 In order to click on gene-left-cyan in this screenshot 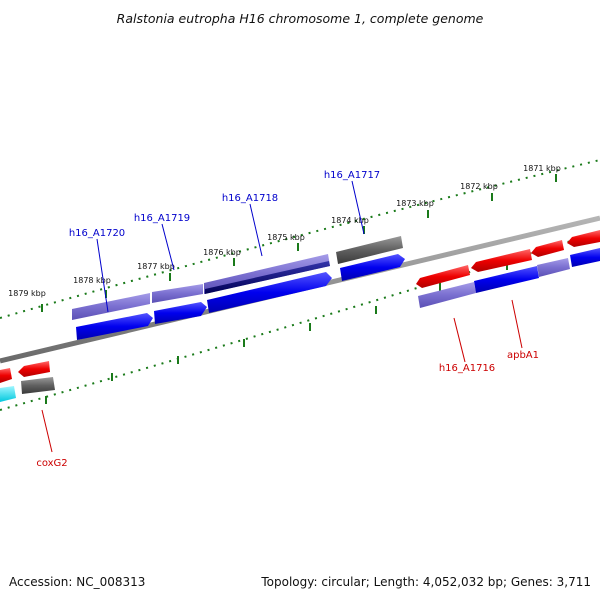, I will do `click(8, 394)`.